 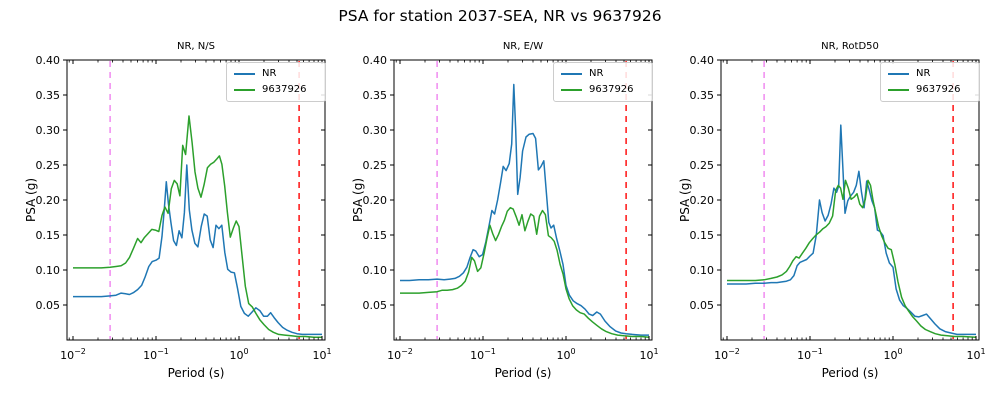 I want to click on subplot-title: NR, RotD50, so click(x=850, y=46).